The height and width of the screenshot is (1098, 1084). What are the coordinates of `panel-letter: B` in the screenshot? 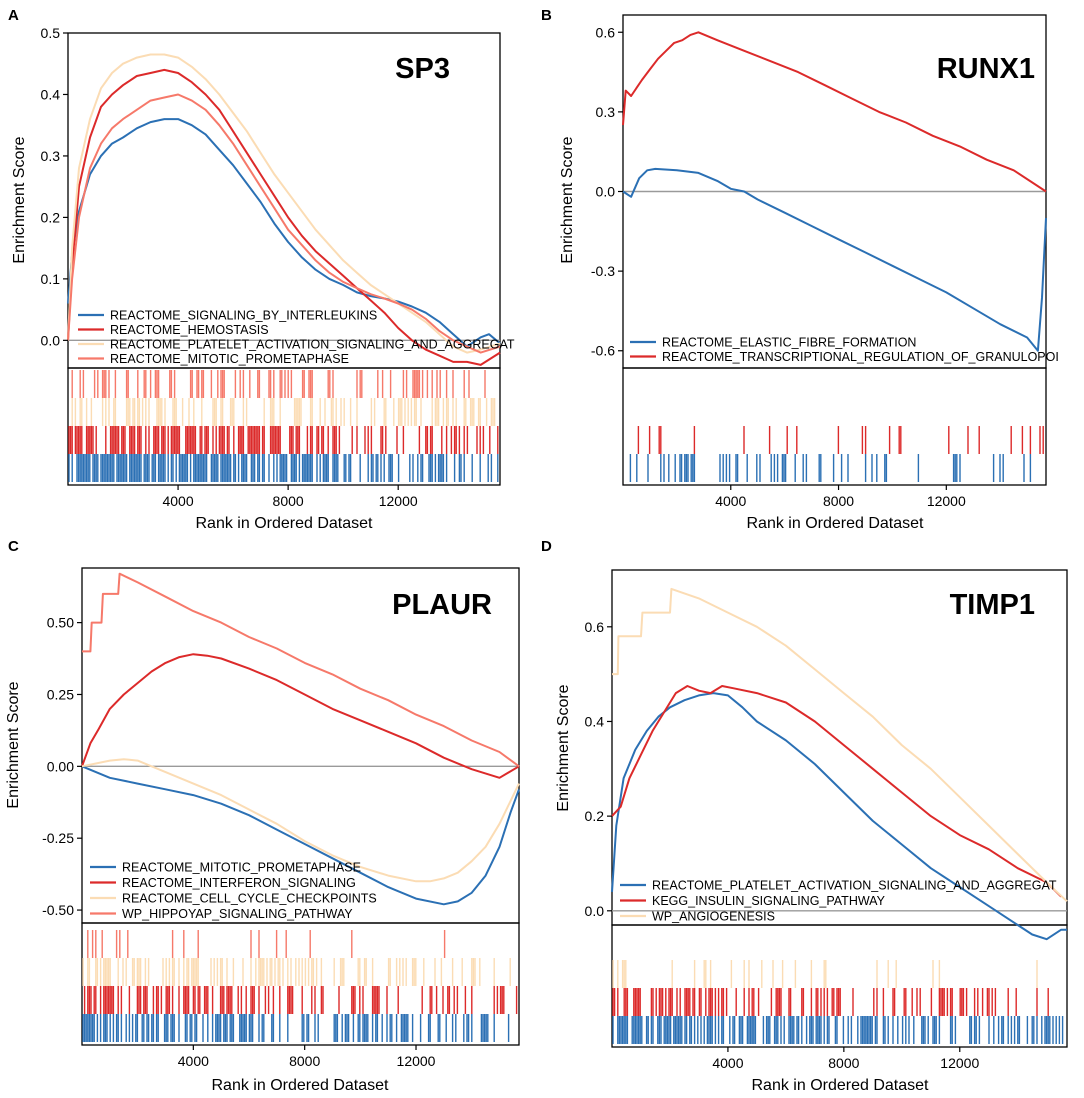 It's located at (546, 15).